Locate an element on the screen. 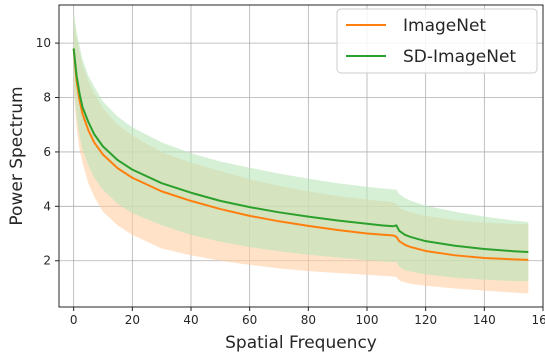 The image size is (545, 353). legend-box is located at coordinates (437, 41).